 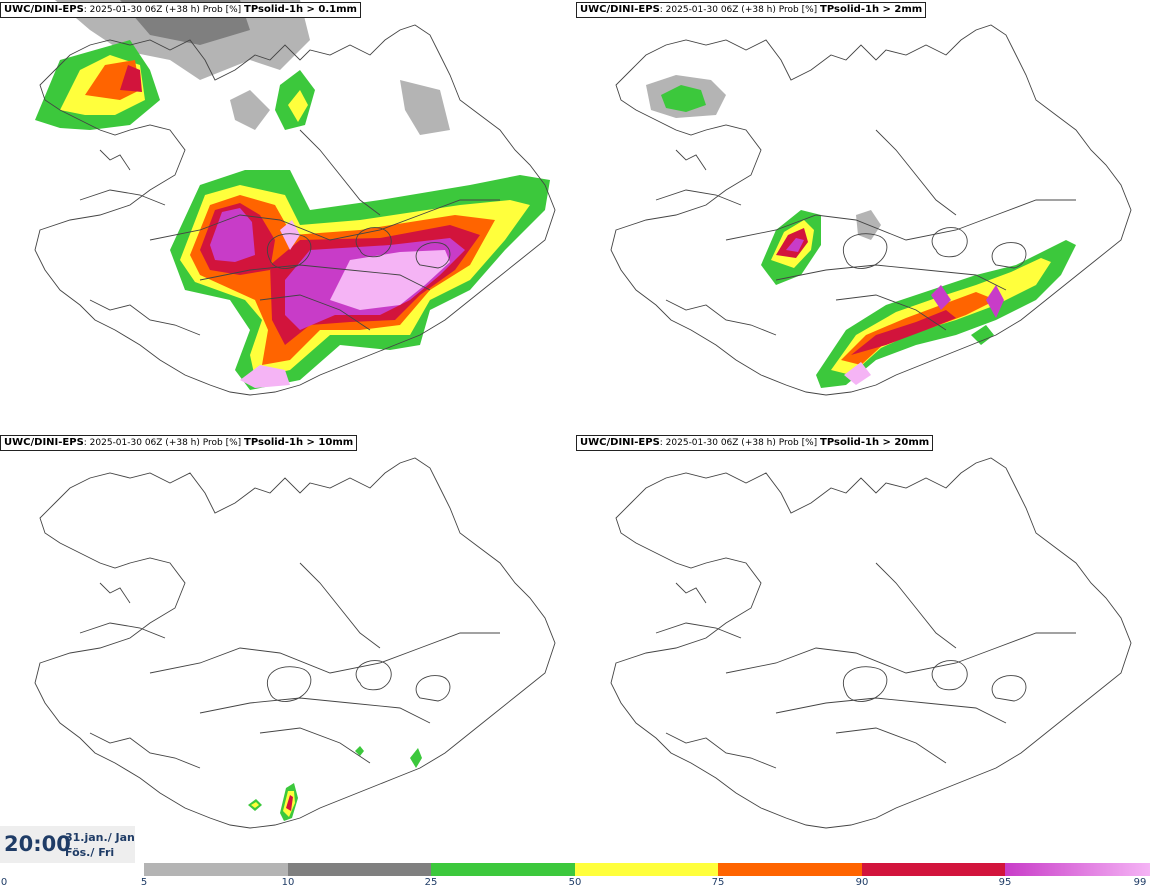 What do you see at coordinates (100, 837) in the screenshot?
I see `valid-date-line1: 31.jan./ Jan` at bounding box center [100, 837].